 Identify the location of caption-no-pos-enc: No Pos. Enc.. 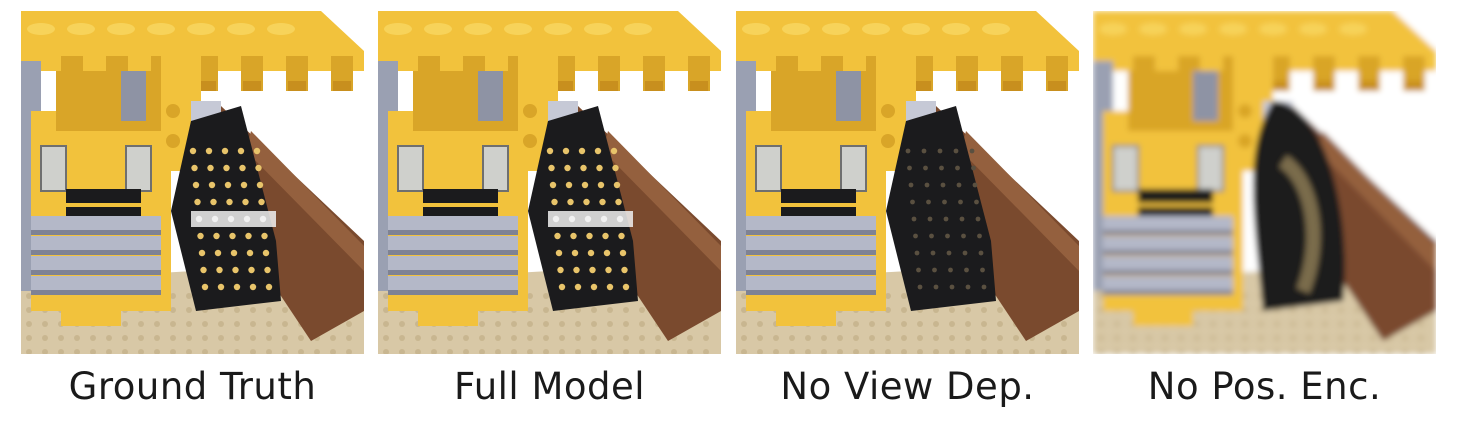
(1264, 386).